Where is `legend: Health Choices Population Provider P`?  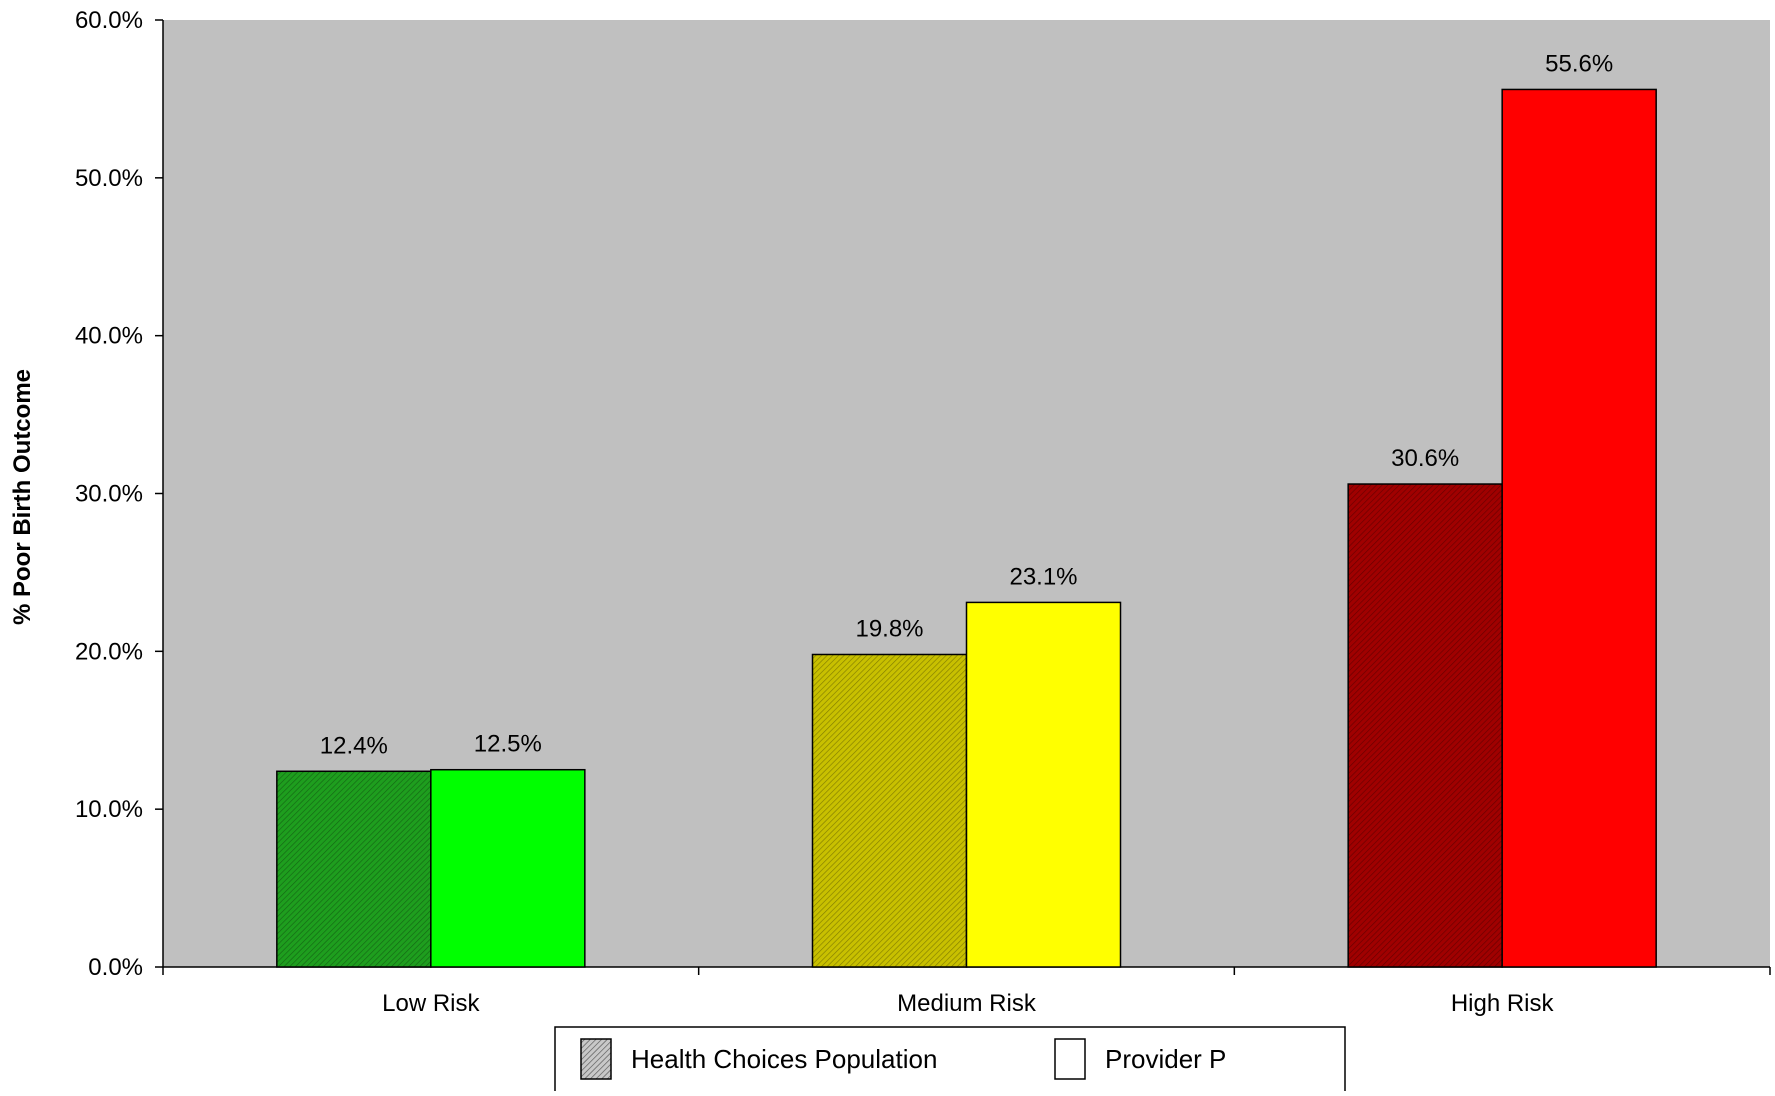 legend: Health Choices Population Provider P is located at coordinates (950, 1061).